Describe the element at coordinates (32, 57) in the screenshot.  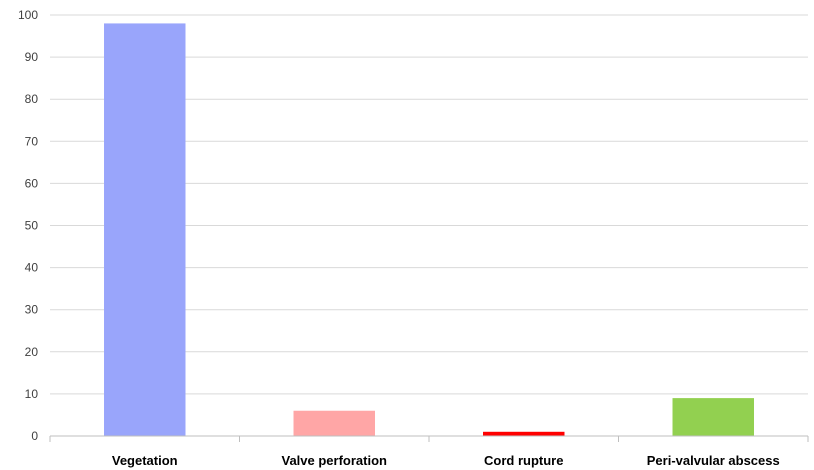
I see `y-tick-label: 90` at that location.